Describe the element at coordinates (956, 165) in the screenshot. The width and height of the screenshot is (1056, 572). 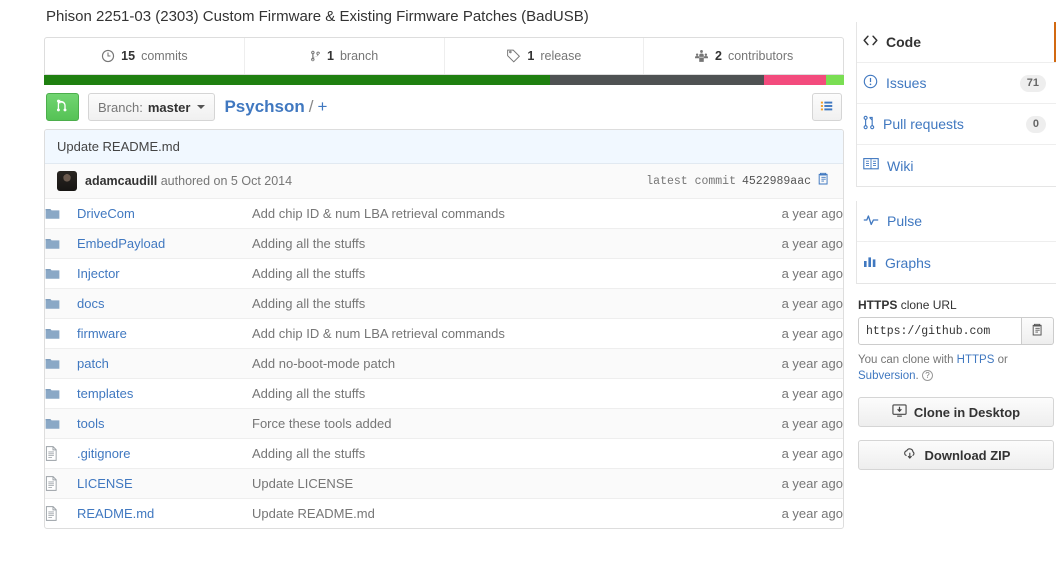
I see `sidebar-item-wiki: Wiki` at that location.